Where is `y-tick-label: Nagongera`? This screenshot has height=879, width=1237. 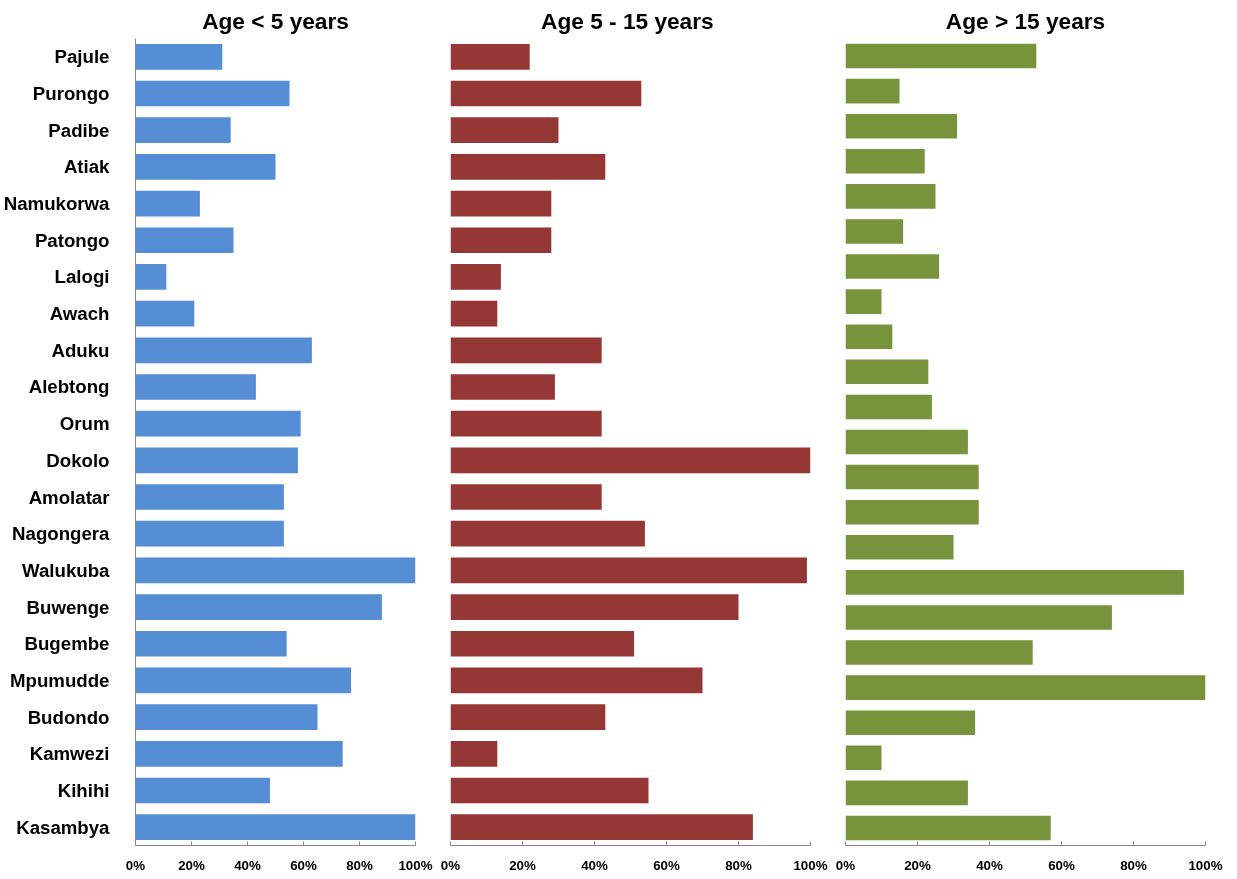 y-tick-label: Nagongera is located at coordinates (61, 534).